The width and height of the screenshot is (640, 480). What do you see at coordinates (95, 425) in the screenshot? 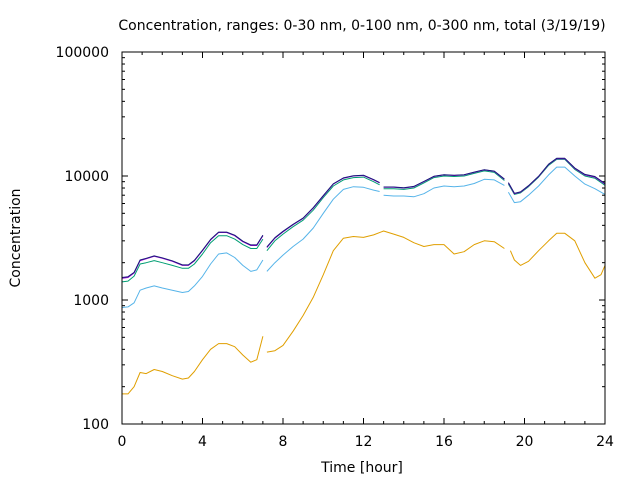
I see `y-tick-label: 100` at bounding box center [95, 425].